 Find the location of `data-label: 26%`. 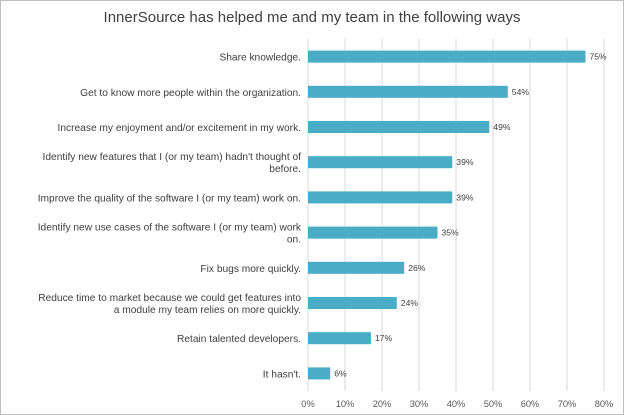

data-label: 26% is located at coordinates (417, 268).